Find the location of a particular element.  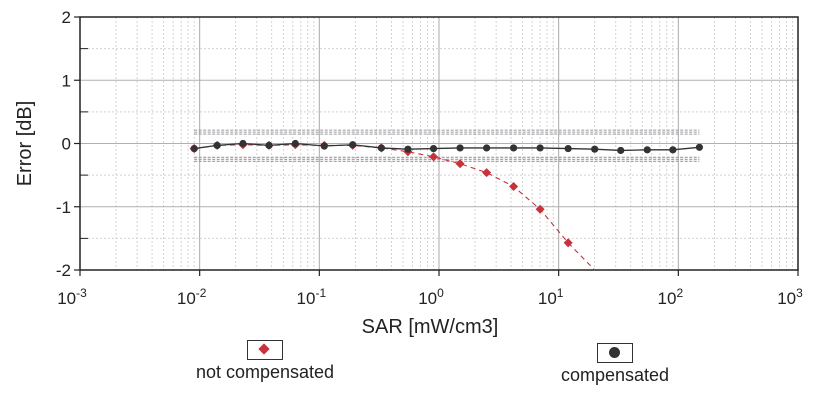

x-tick-label: 10⁰ is located at coordinates (431, 297).